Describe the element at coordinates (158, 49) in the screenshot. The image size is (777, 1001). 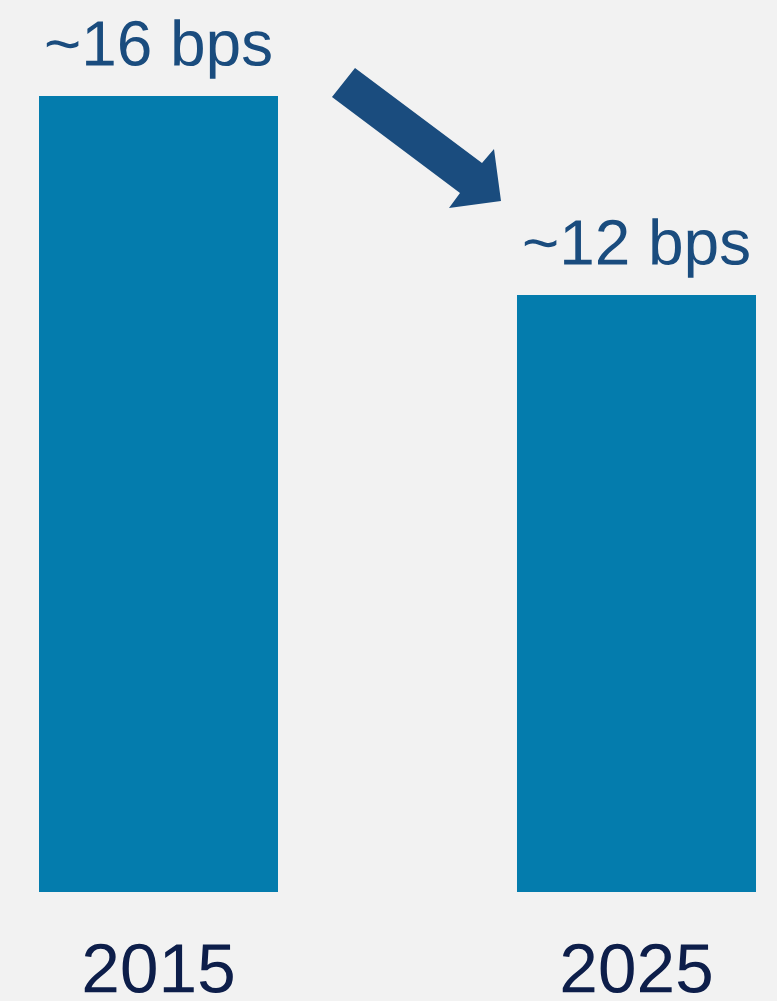
I see `data-label: ~16 bps` at that location.